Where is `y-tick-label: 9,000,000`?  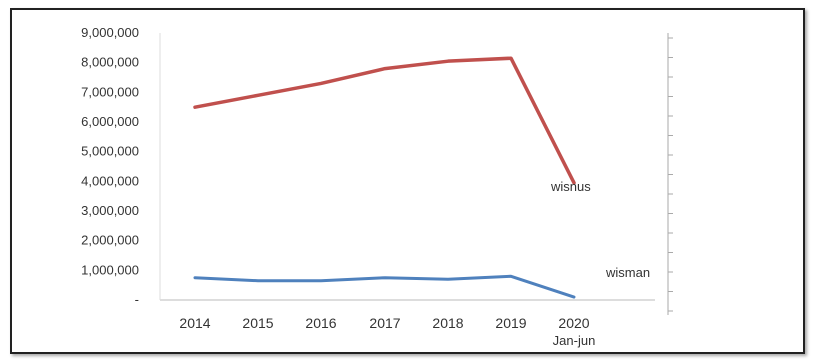 y-tick-label: 9,000,000 is located at coordinates (110, 32).